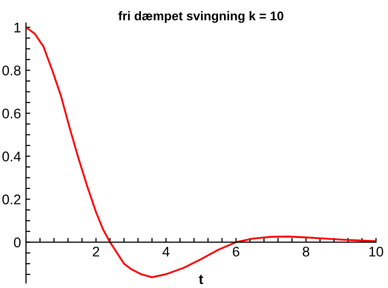  Describe the element at coordinates (201, 279) in the screenshot. I see `x-axis-title: t` at that location.